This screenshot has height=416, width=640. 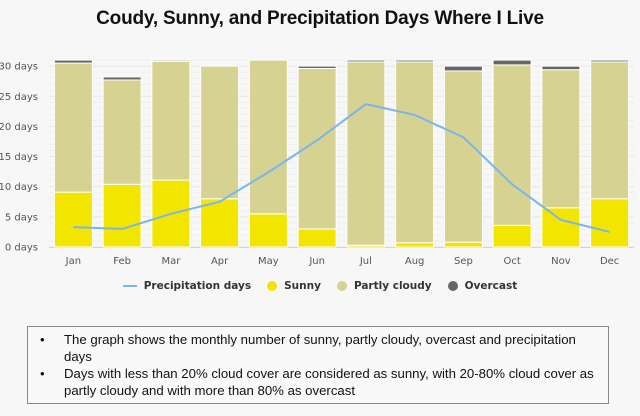 I want to click on bar-partly-cloudy-oct, so click(x=512, y=145).